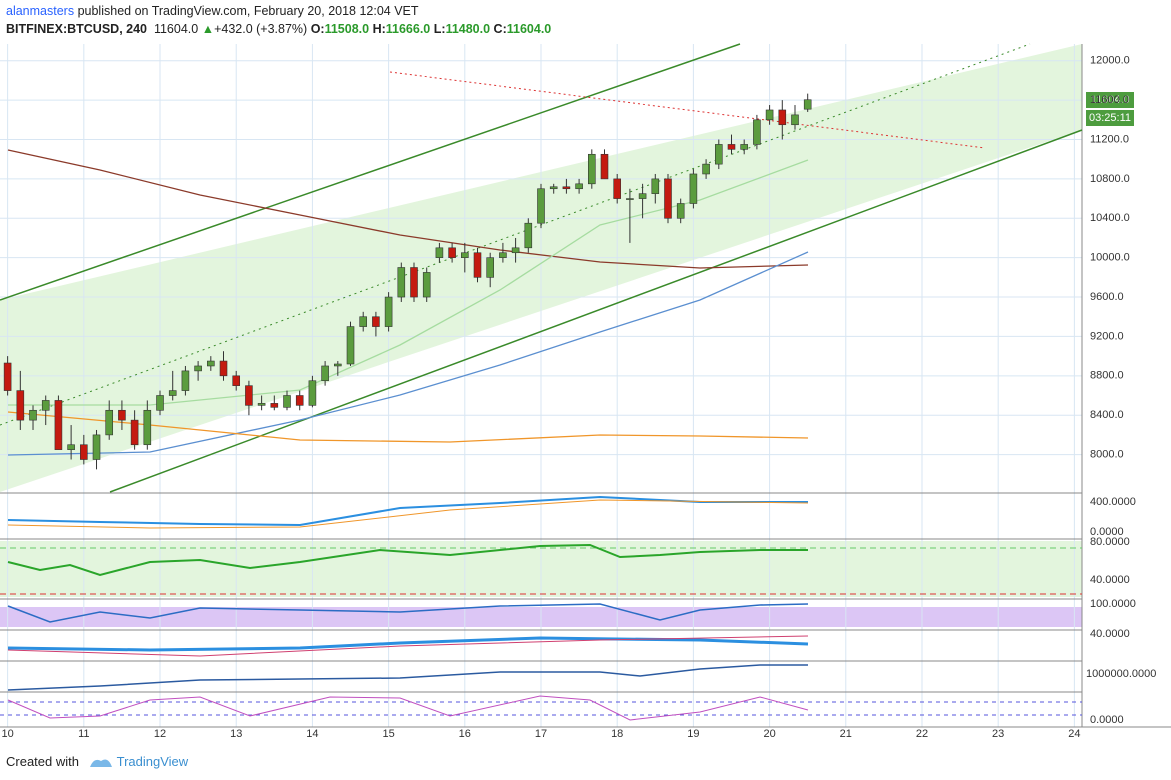 The image size is (1171, 780). I want to click on price-tag: 11604.0, so click(1110, 100).